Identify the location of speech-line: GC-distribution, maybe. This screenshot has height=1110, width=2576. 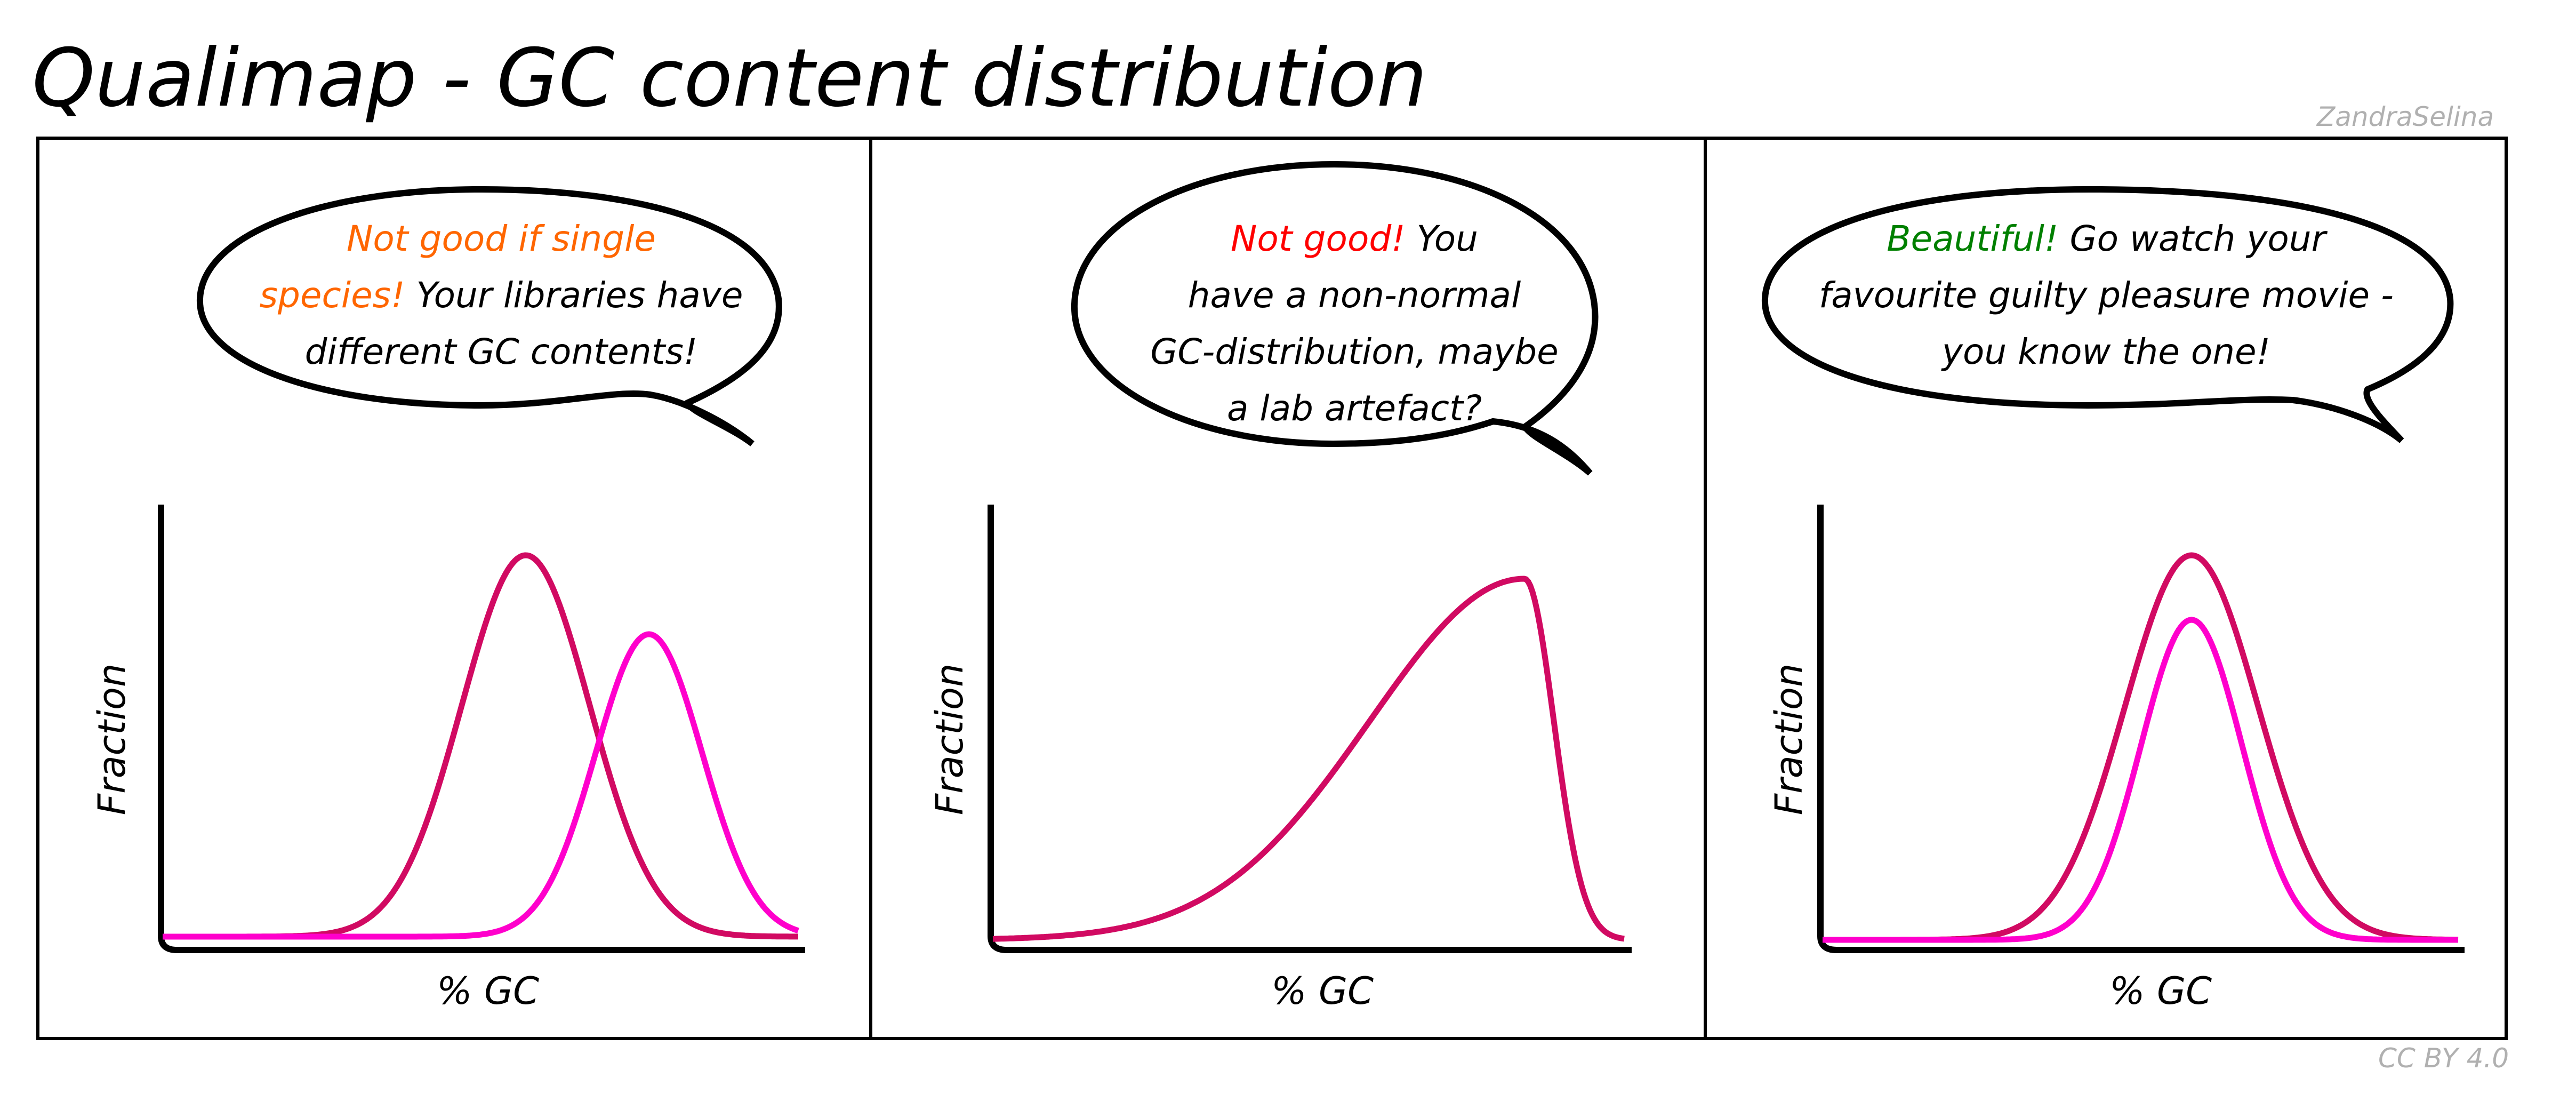
(1355, 351).